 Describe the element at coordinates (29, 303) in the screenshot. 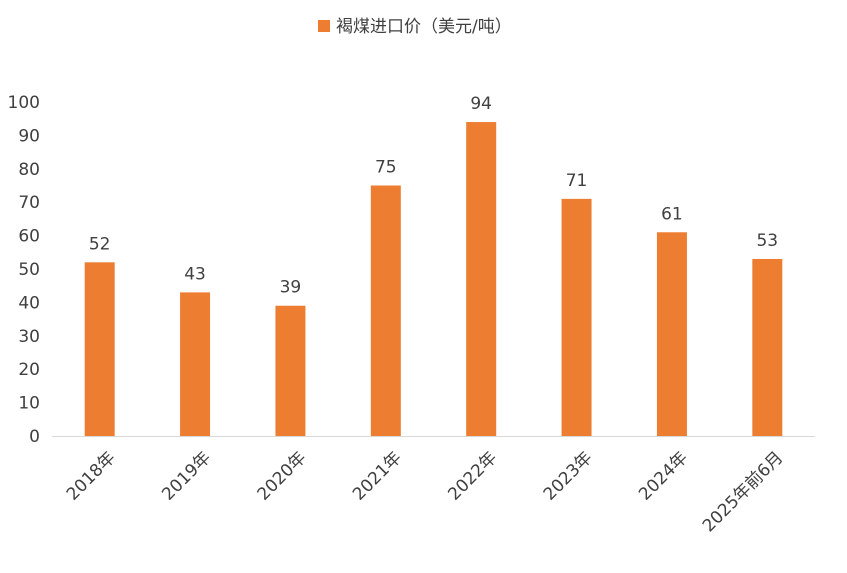

I see `y-tick-label: 40` at that location.